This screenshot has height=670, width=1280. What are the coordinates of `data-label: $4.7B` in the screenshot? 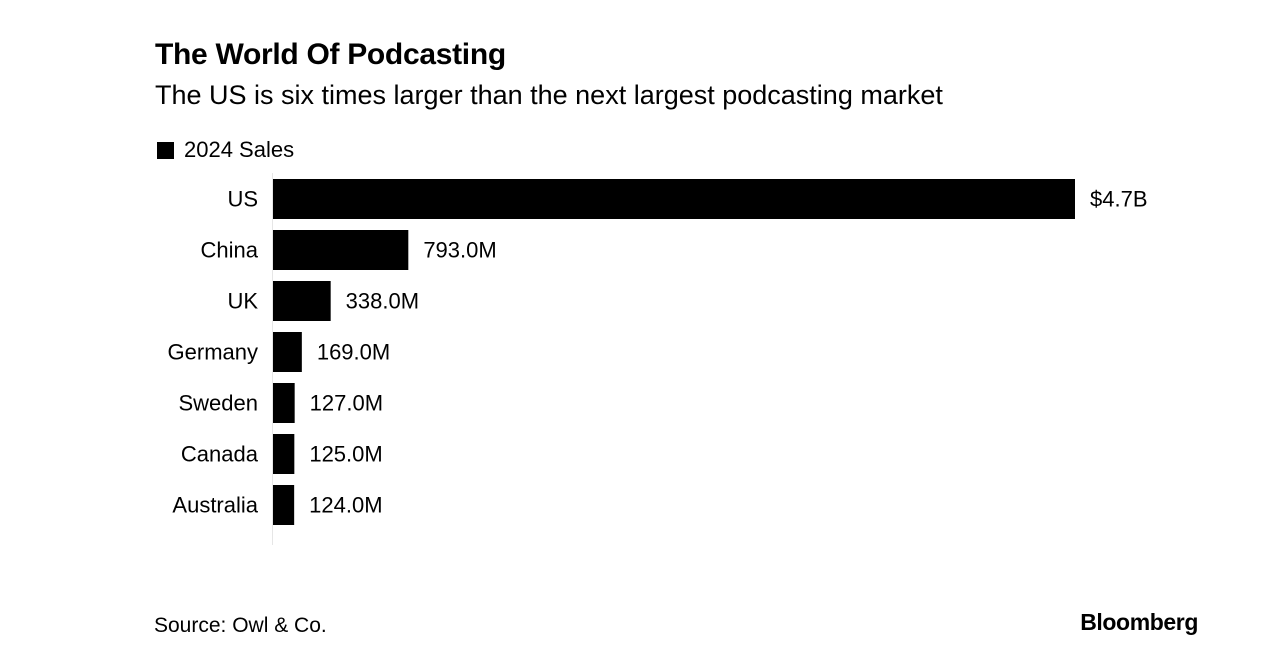 It's located at (1119, 199).